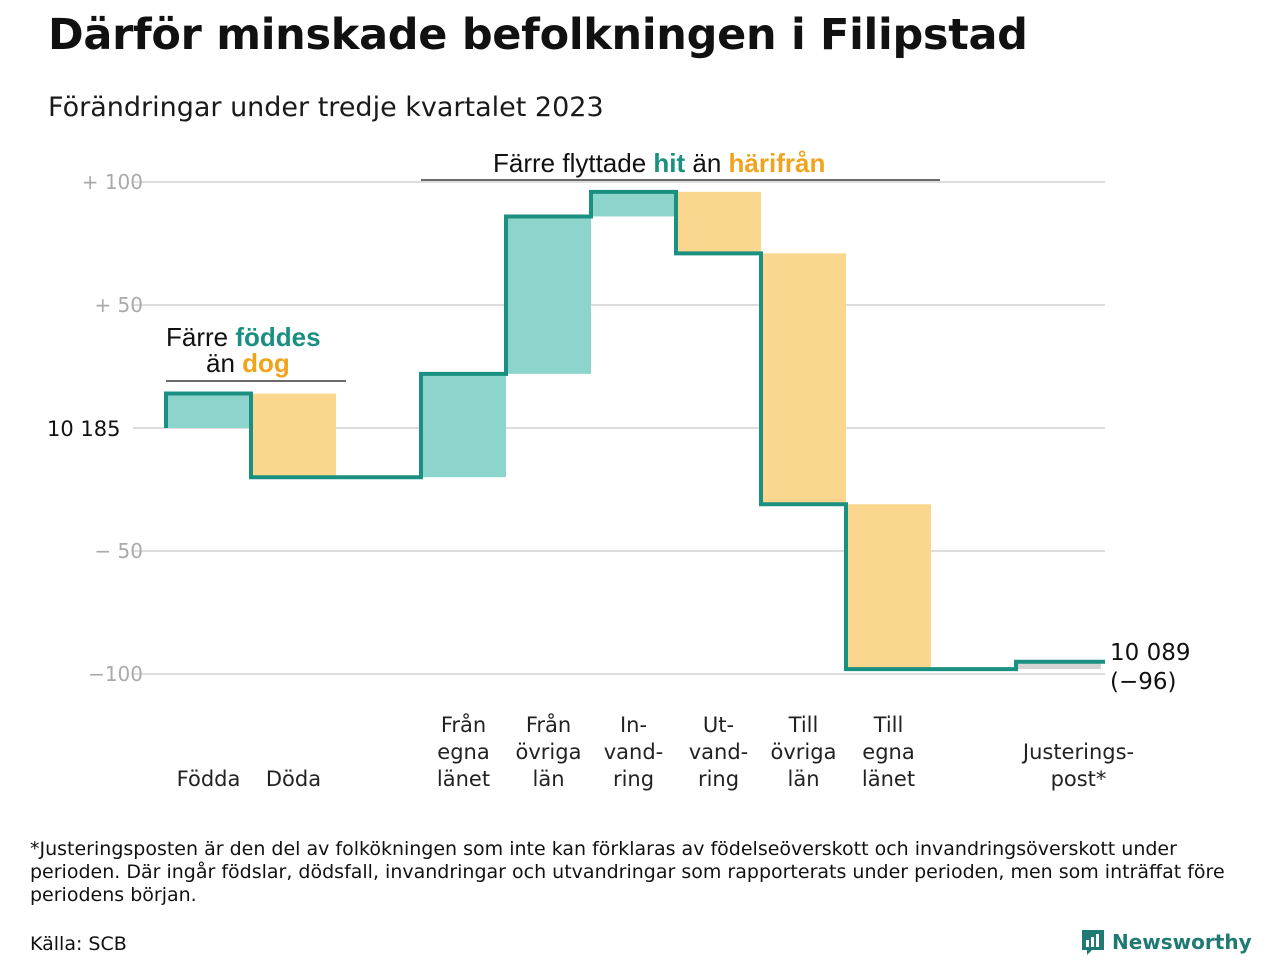 This screenshot has height=960, width=1280. What do you see at coordinates (463, 751) in the screenshot?
I see `x-category-label: Från egna länet` at bounding box center [463, 751].